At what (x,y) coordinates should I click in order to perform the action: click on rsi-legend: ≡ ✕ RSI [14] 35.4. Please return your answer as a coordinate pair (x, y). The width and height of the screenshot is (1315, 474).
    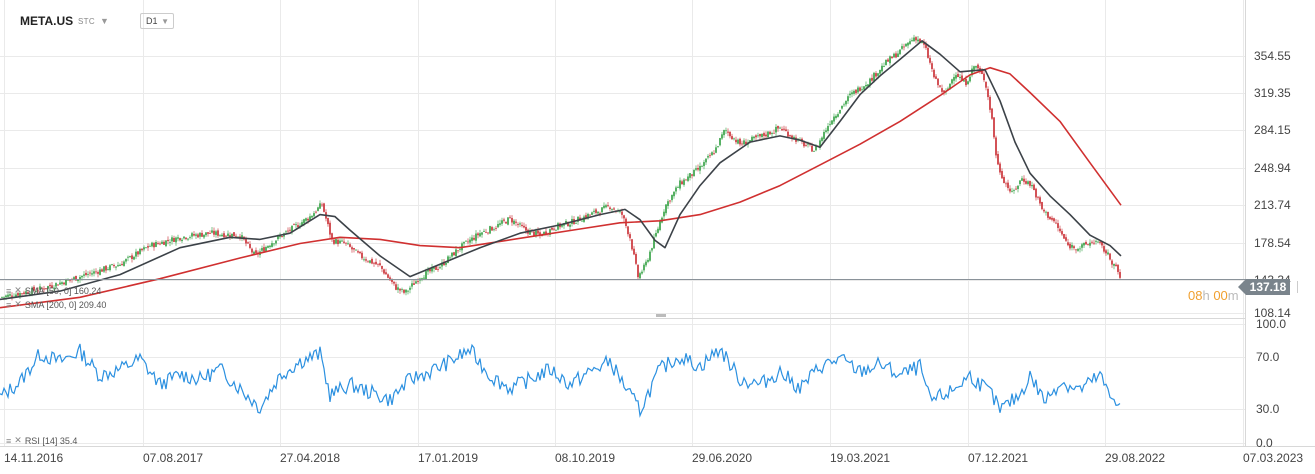
    Looking at the image, I should click on (41, 440).